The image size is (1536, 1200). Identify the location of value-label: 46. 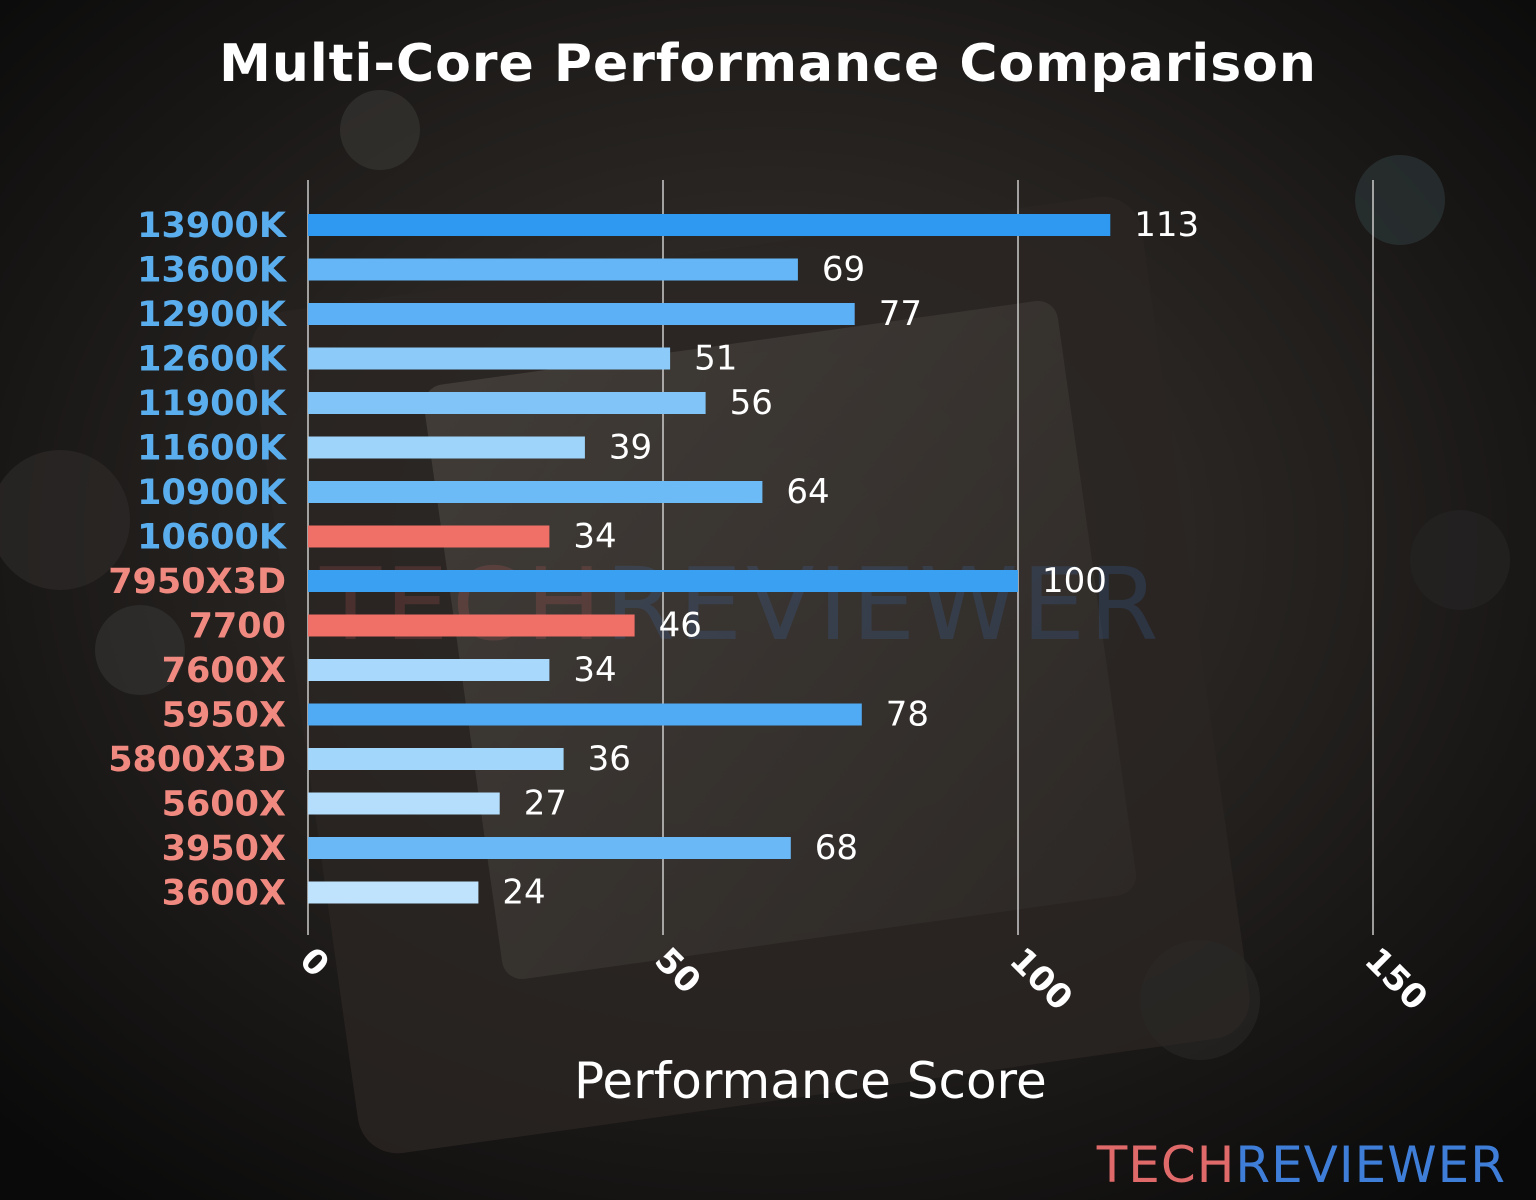
(680, 626).